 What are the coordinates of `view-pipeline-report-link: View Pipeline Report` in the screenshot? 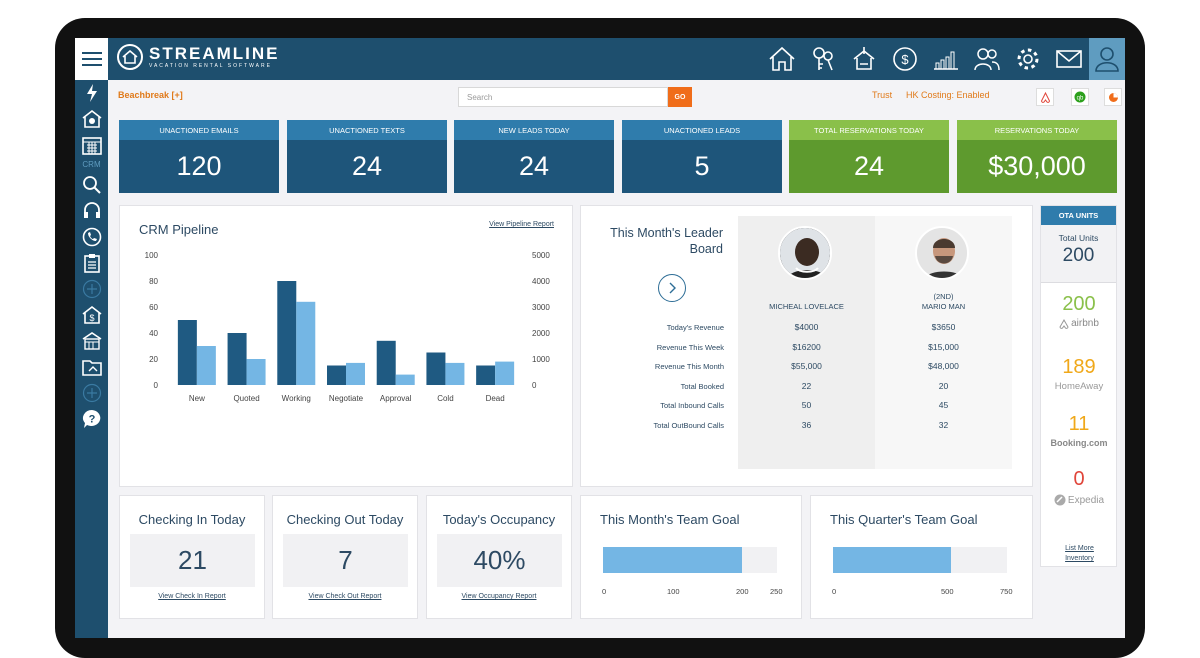 It's located at (521, 224).